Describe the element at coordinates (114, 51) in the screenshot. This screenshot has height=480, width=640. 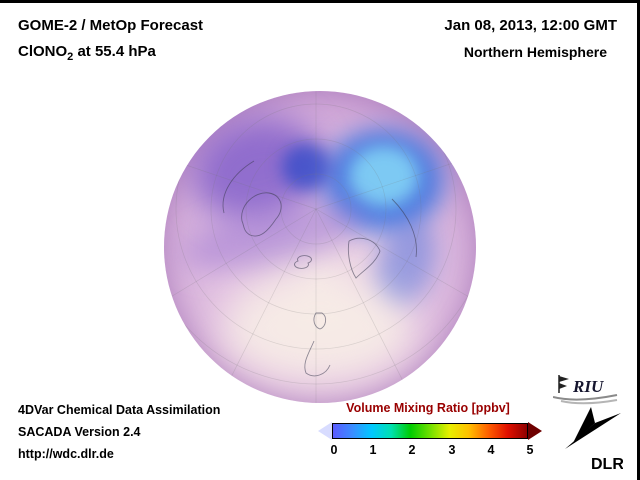
I see `pressure-level: at 55.4 hPa` at that location.